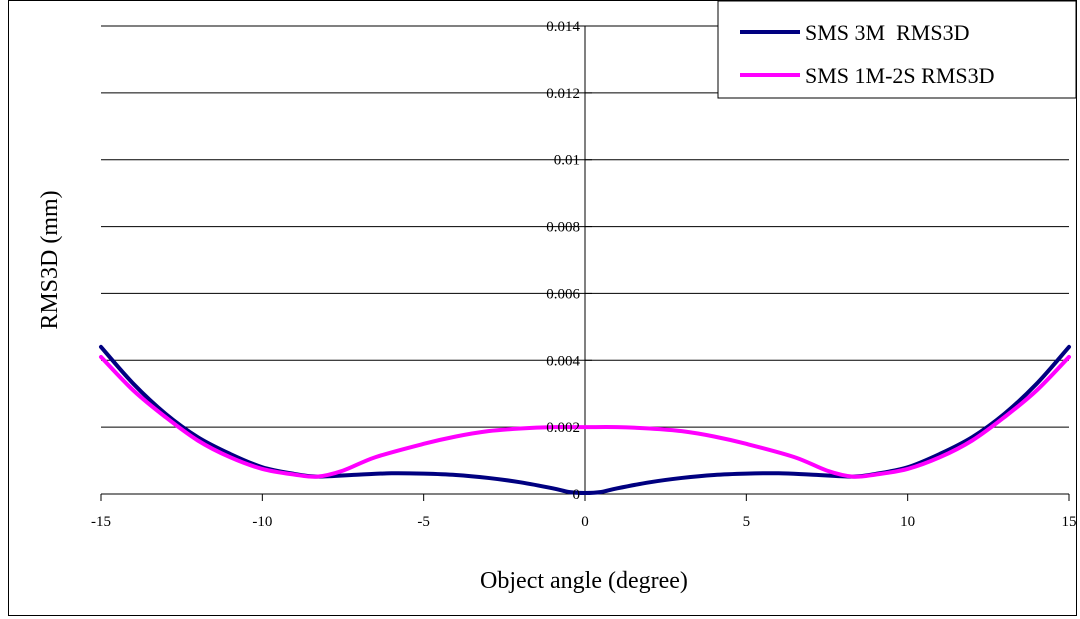 The image size is (1080, 619). I want to click on legend: SMS 3M RMS3D SMS 1M-2S RMS3D, so click(897, 49).